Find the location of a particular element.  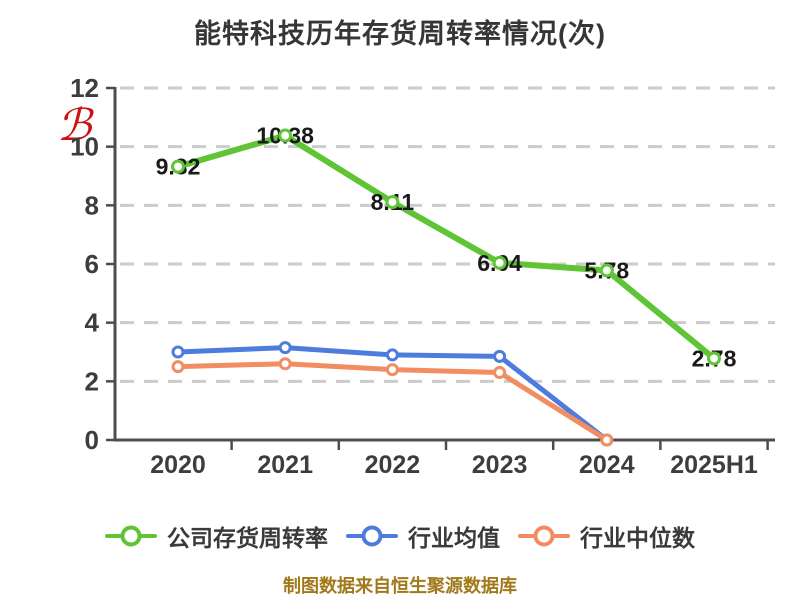

legend-item-company-turnover: 公司存货周转率 is located at coordinates (216, 536).